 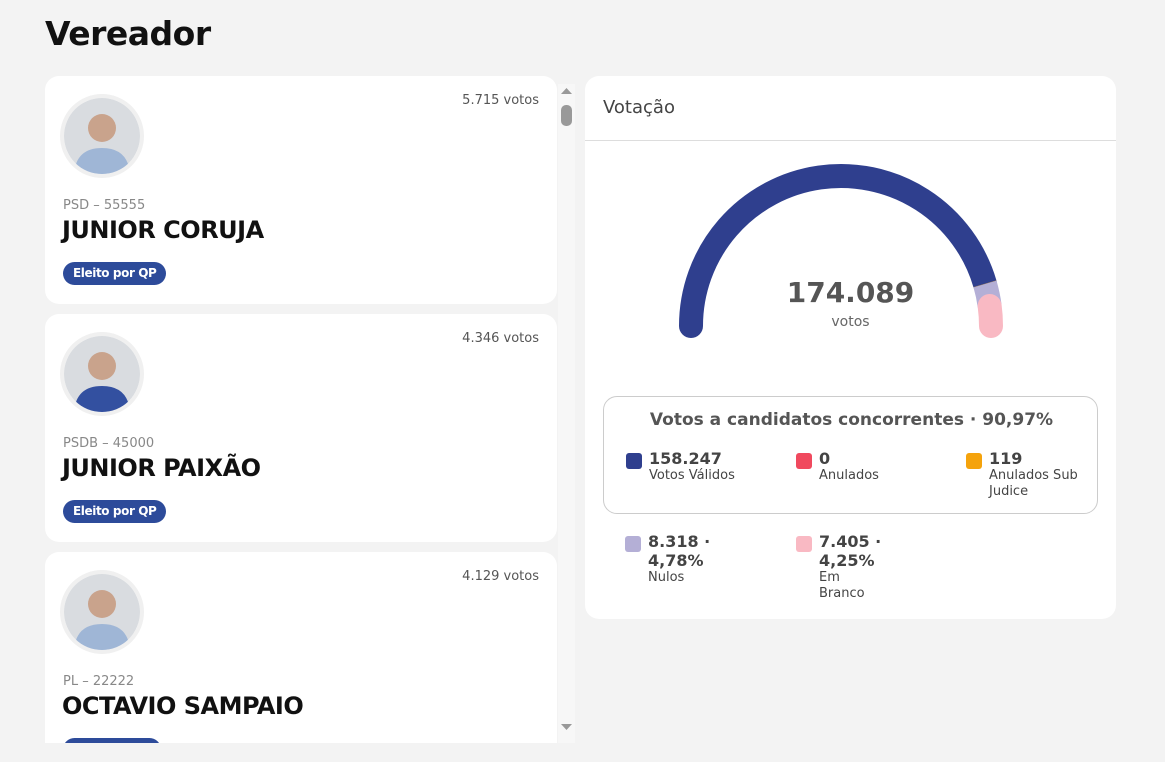 What do you see at coordinates (112, 740) in the screenshot?
I see `status-badge` at bounding box center [112, 740].